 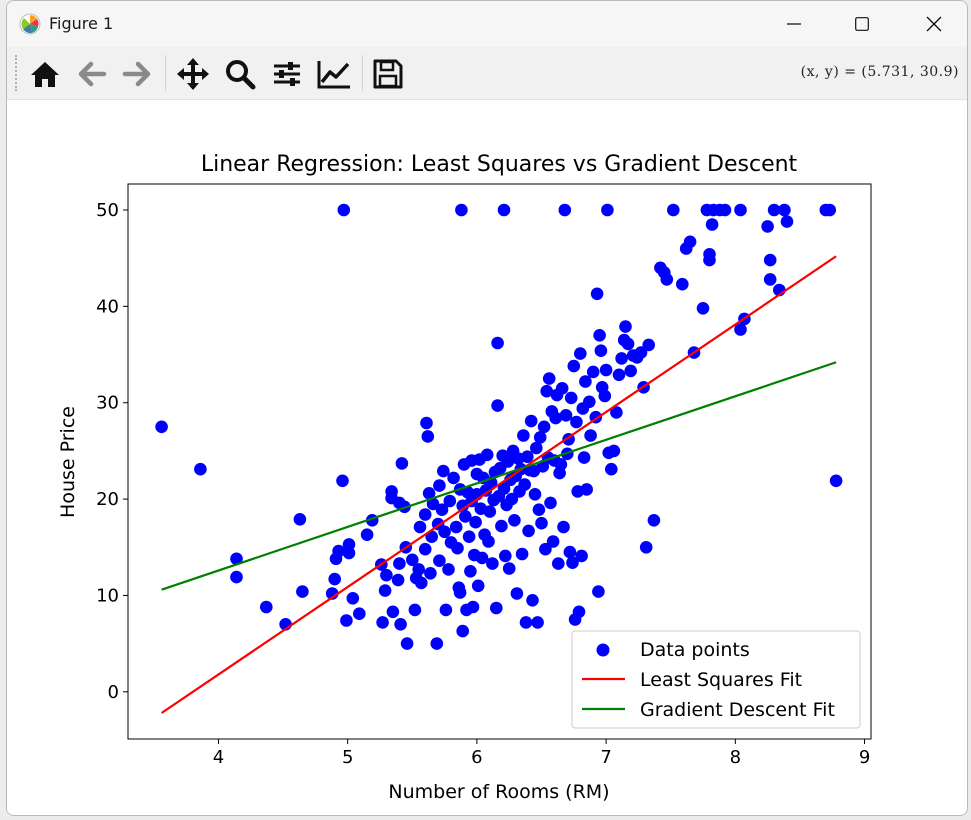 I want to click on edit-axis-button, so click(x=334, y=74).